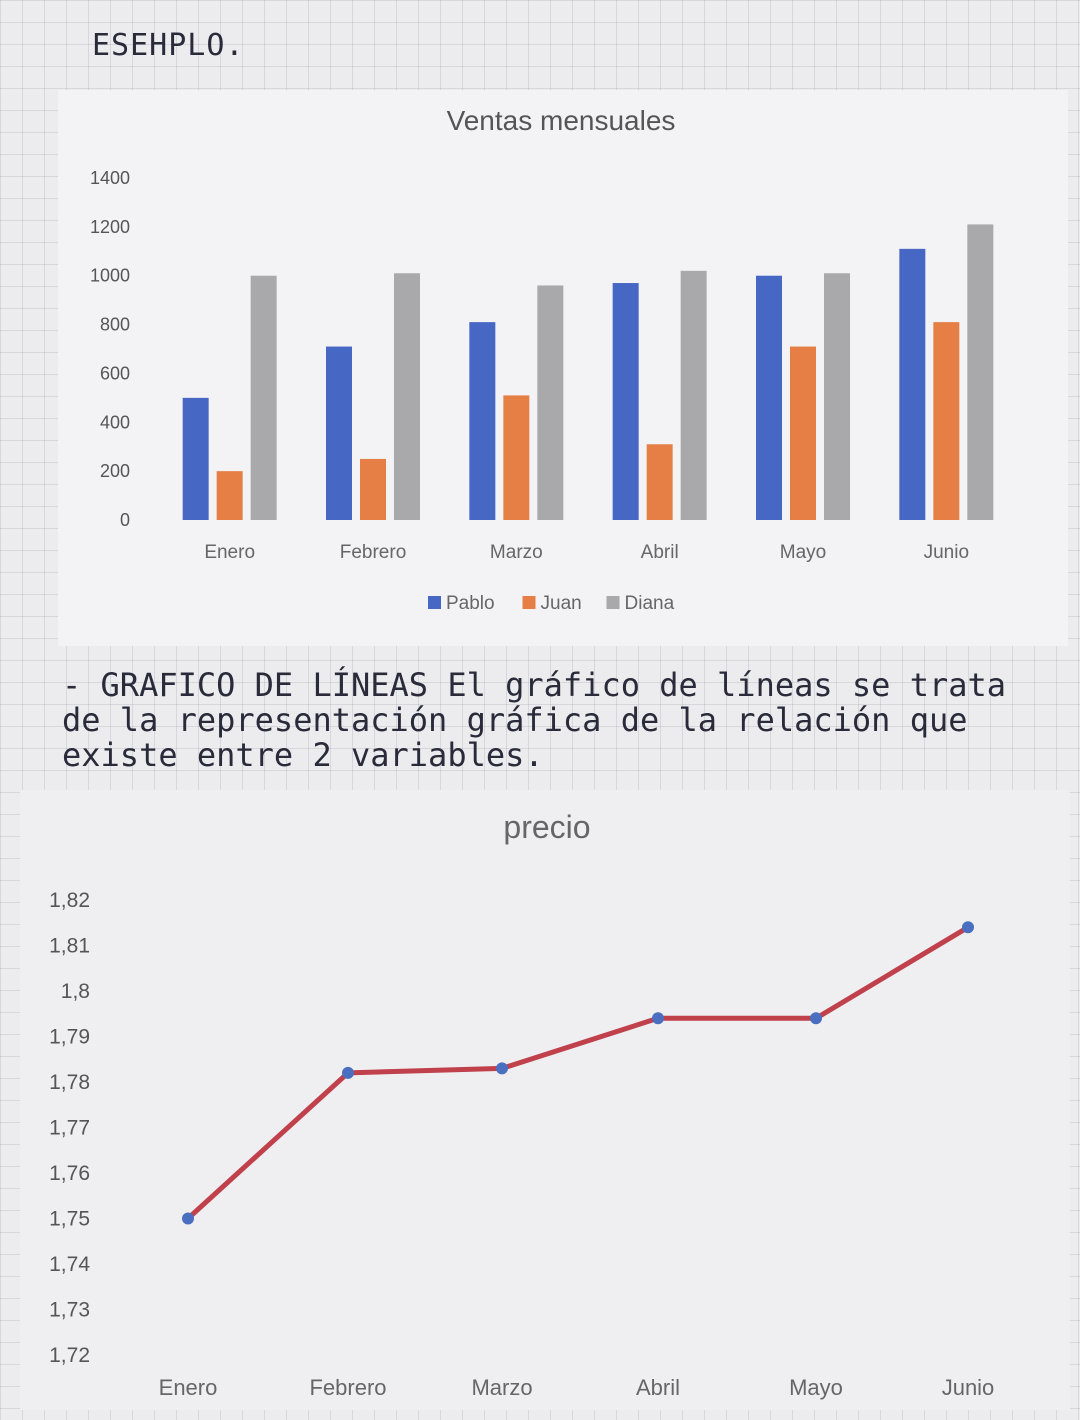  What do you see at coordinates (110, 276) in the screenshot?
I see `y-tick-label: 1000` at bounding box center [110, 276].